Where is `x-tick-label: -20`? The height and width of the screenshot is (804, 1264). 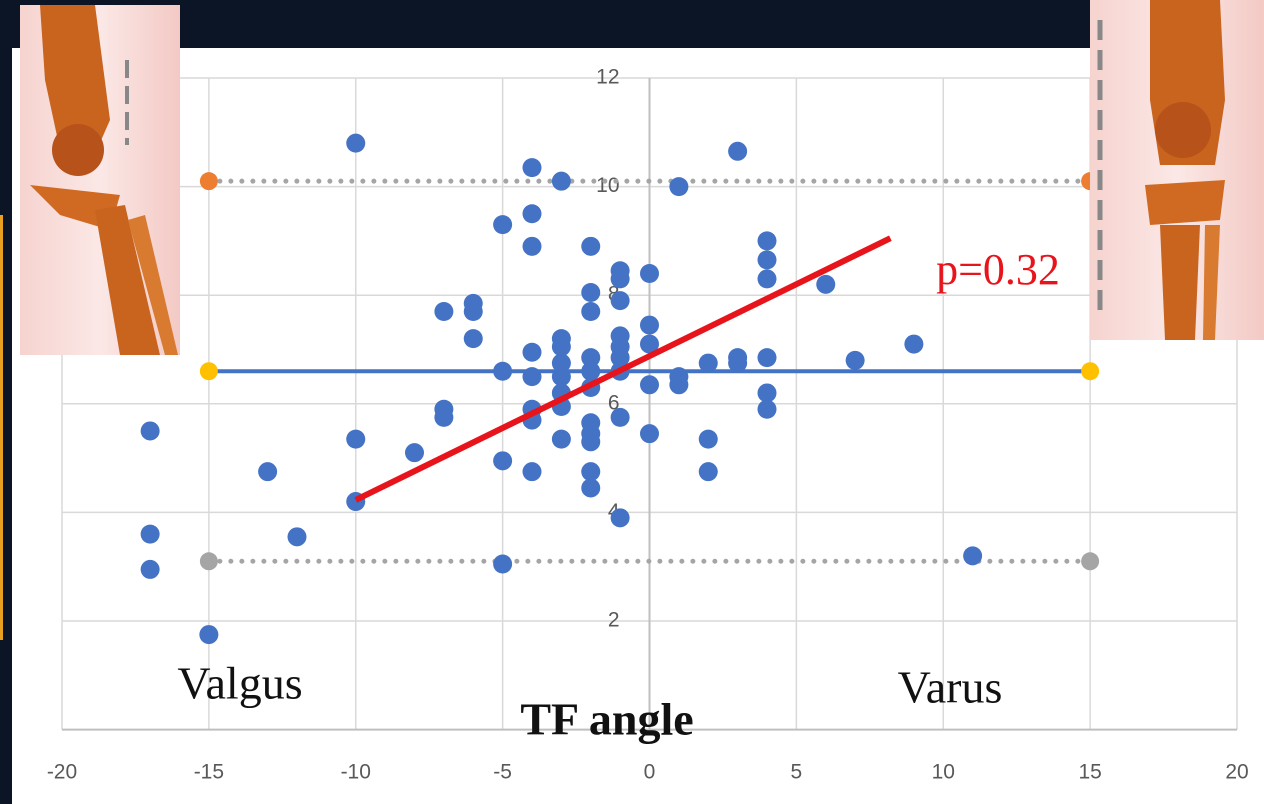 x-tick-label: -20 is located at coordinates (62, 772).